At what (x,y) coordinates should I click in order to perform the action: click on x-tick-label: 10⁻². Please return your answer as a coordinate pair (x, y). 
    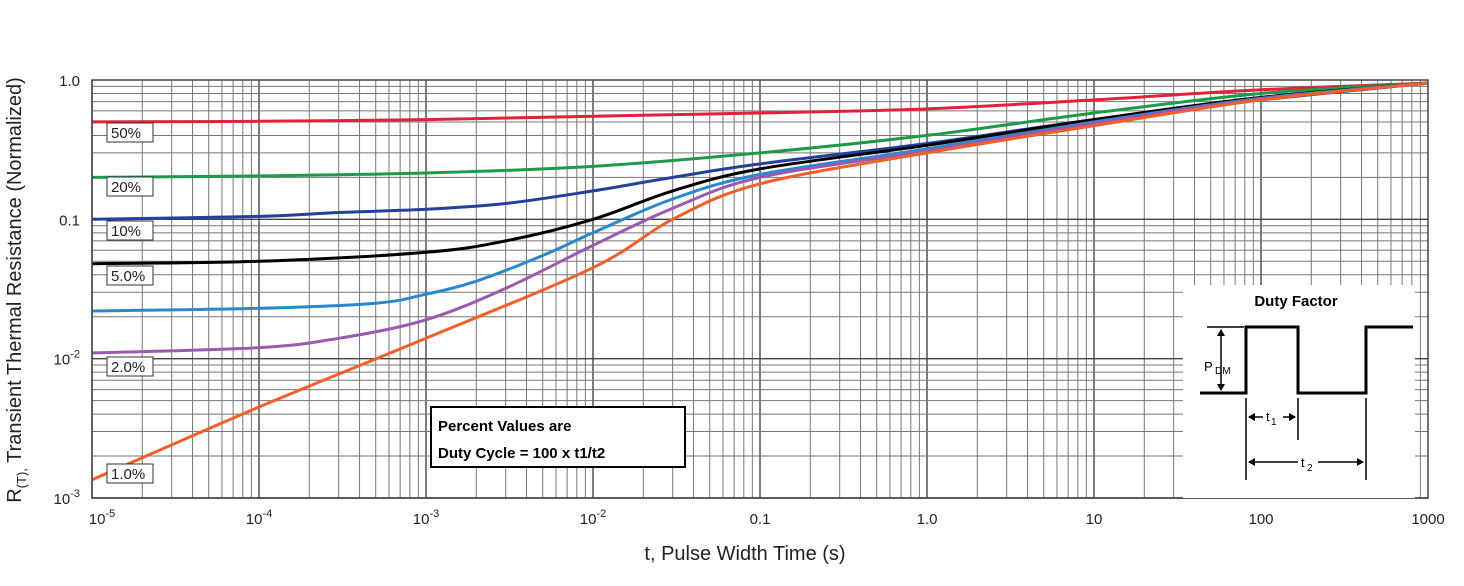
    Looking at the image, I should click on (593, 518).